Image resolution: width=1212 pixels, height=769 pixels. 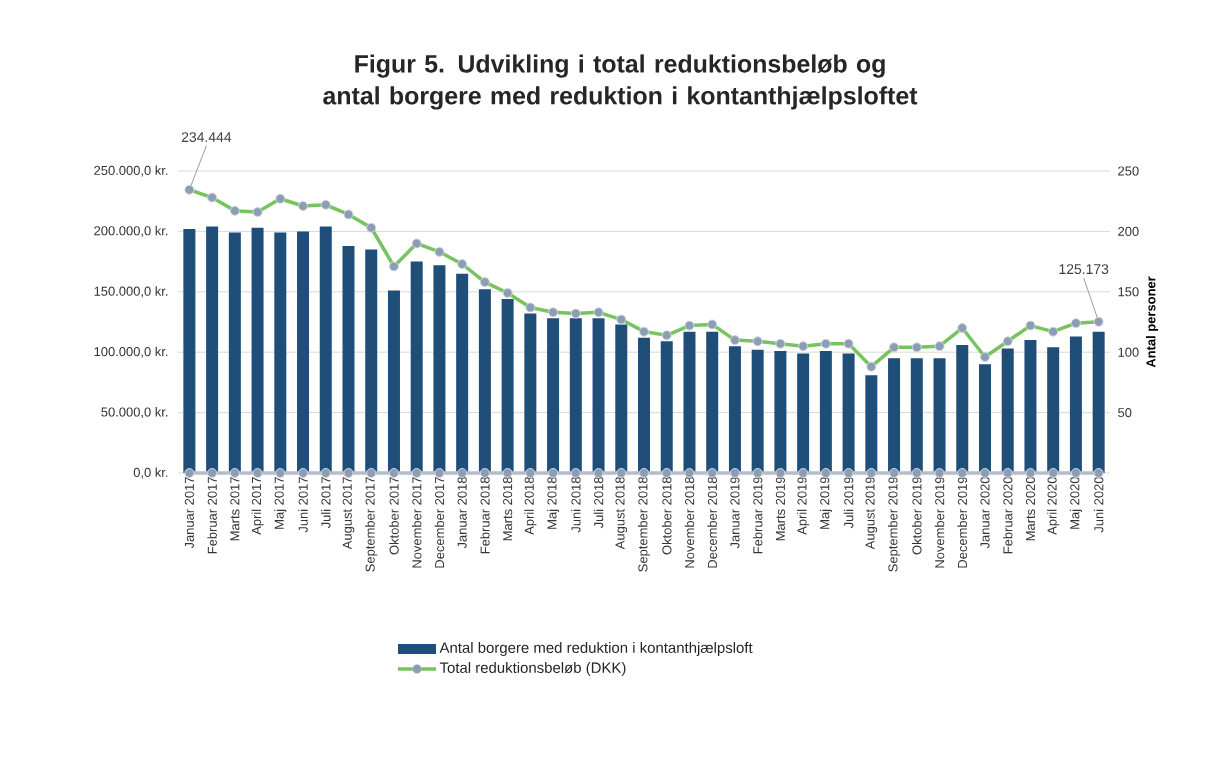 I want to click on y2-tick-label: 150, so click(x=1128, y=292).